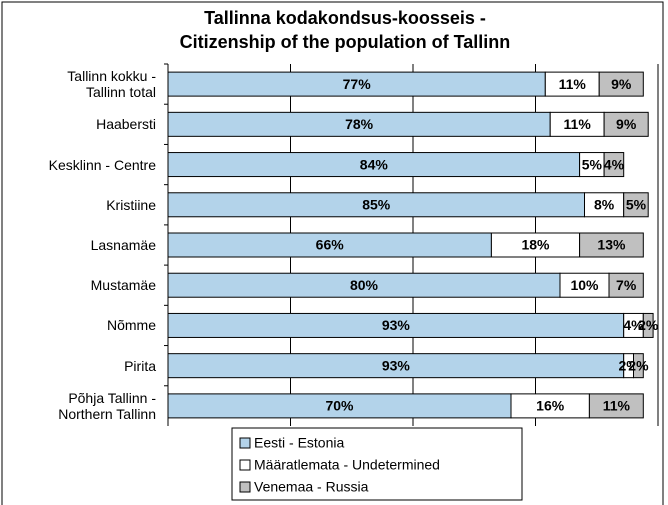 The image size is (668, 505). I want to click on legend-label: Määratlemata - Undetermined, so click(347, 465).